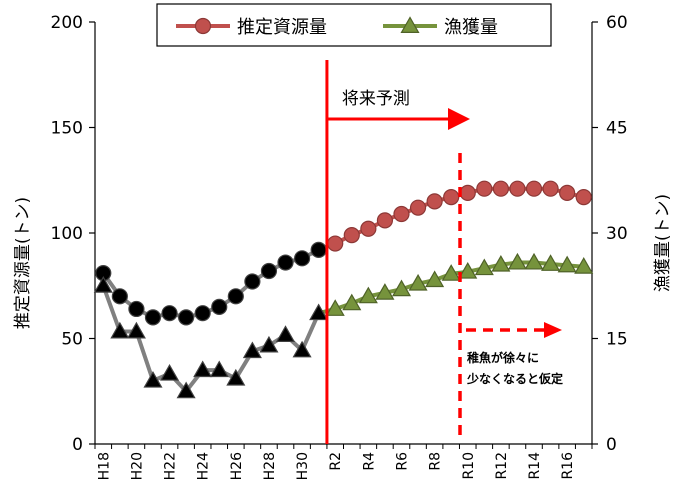  What do you see at coordinates (471, 27) in the screenshot?
I see `legend-label-catch: 漁獲量` at bounding box center [471, 27].